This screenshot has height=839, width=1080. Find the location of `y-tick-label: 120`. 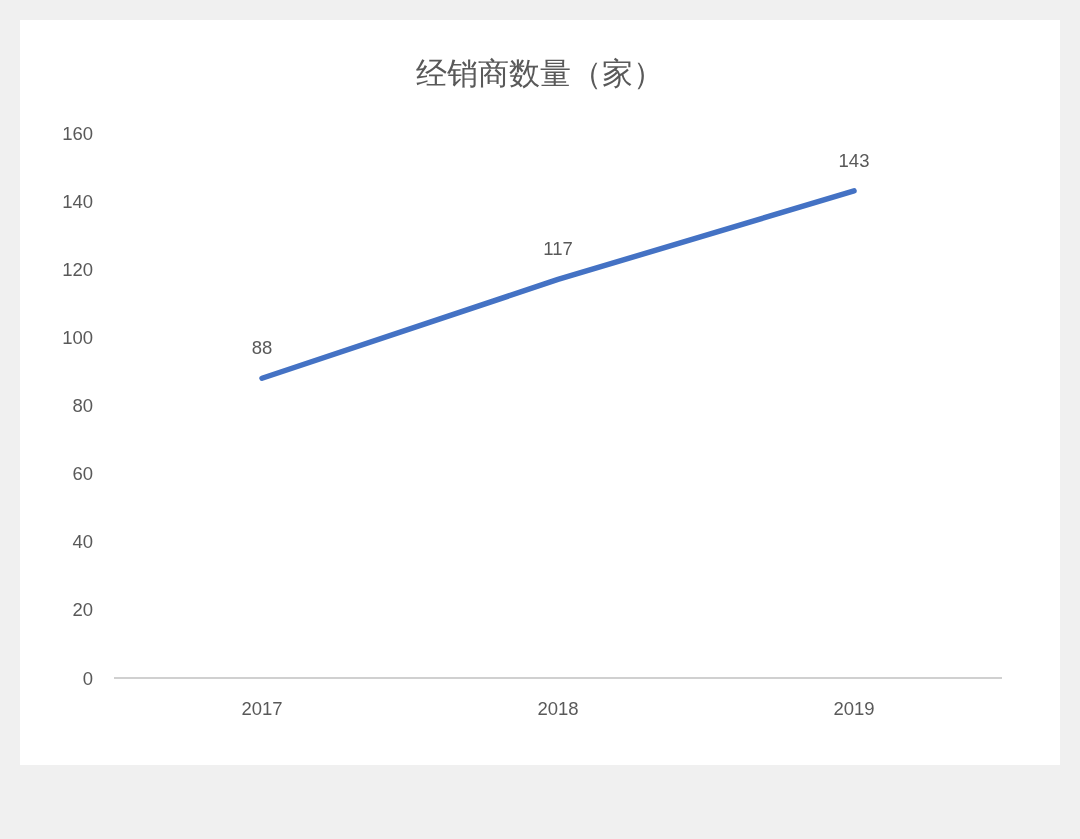

y-tick-label: 120 is located at coordinates (77, 269).